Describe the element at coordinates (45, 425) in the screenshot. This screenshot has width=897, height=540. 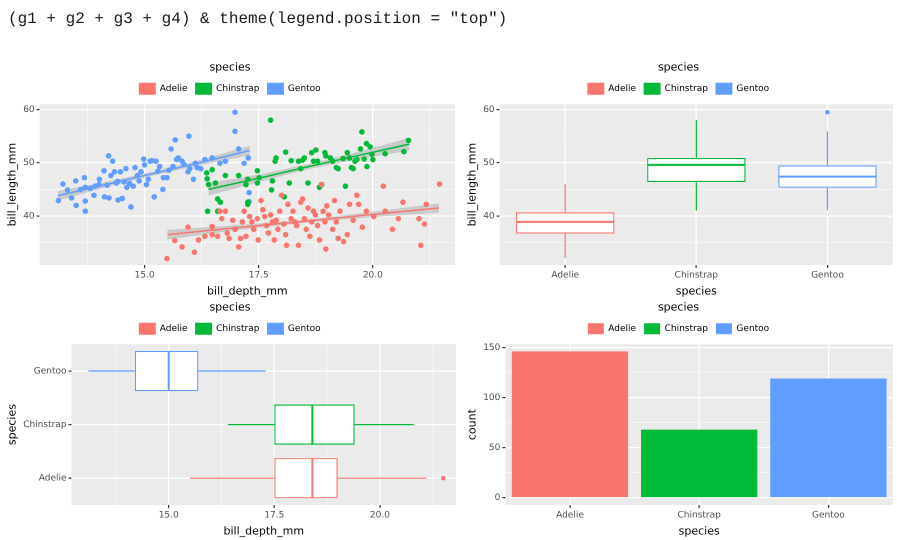
I see `y-tick-label: Chinstrap` at that location.